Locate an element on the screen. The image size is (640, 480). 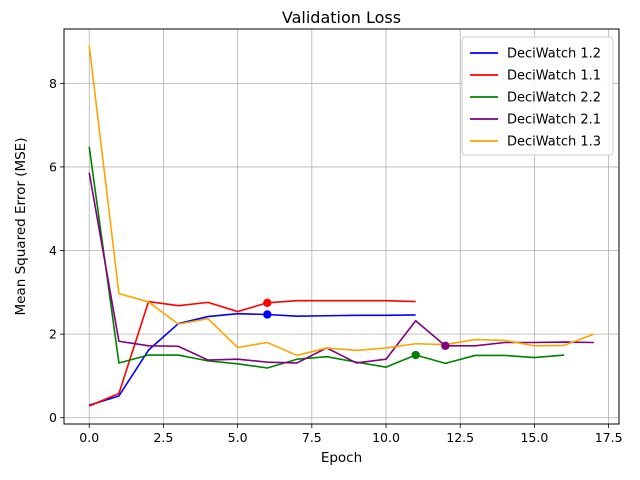
legend-label-2: DeciWatch 2.2 is located at coordinates (554, 98).